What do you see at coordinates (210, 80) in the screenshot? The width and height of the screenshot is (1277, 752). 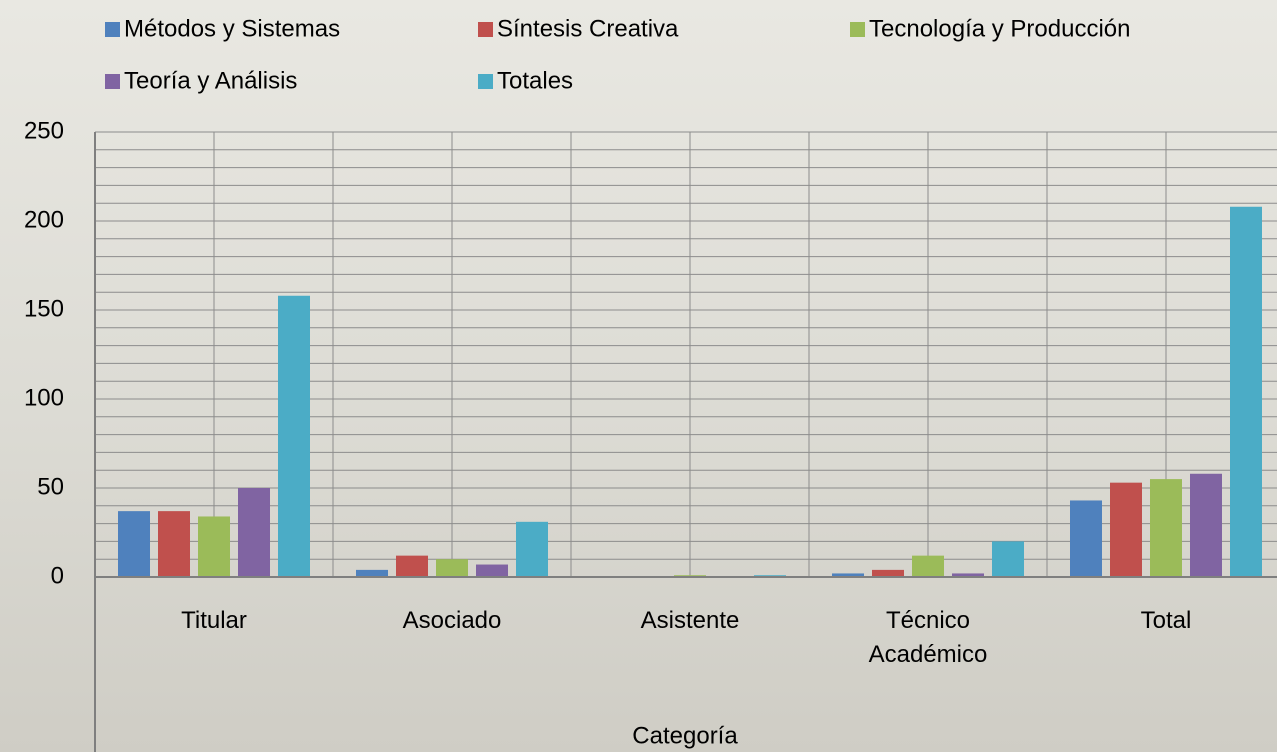 I see `legend-label: Teoría y Análisis` at bounding box center [210, 80].